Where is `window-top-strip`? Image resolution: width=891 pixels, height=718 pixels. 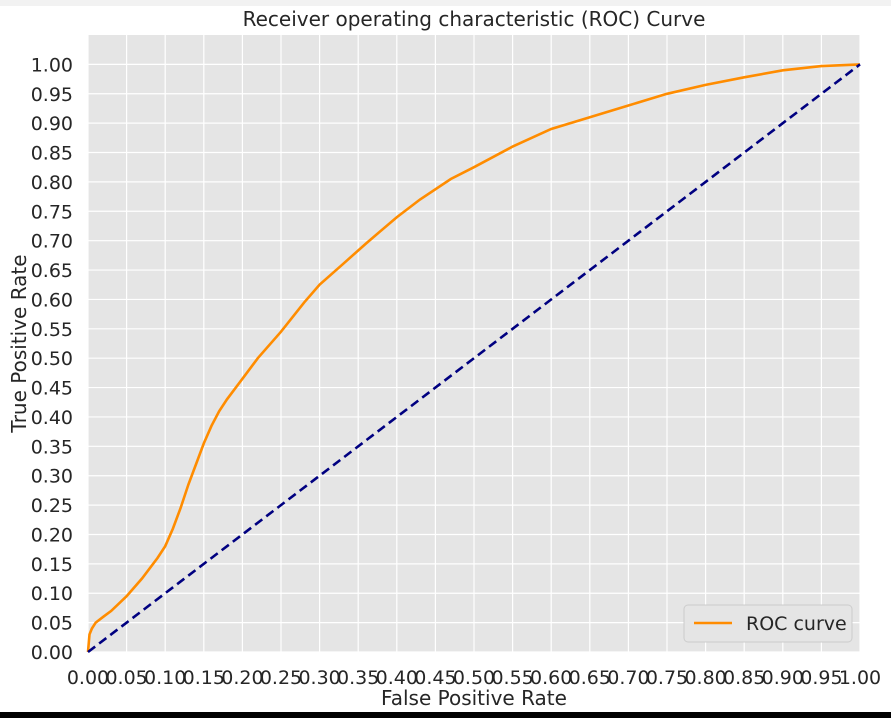 window-top-strip is located at coordinates (445, 3).